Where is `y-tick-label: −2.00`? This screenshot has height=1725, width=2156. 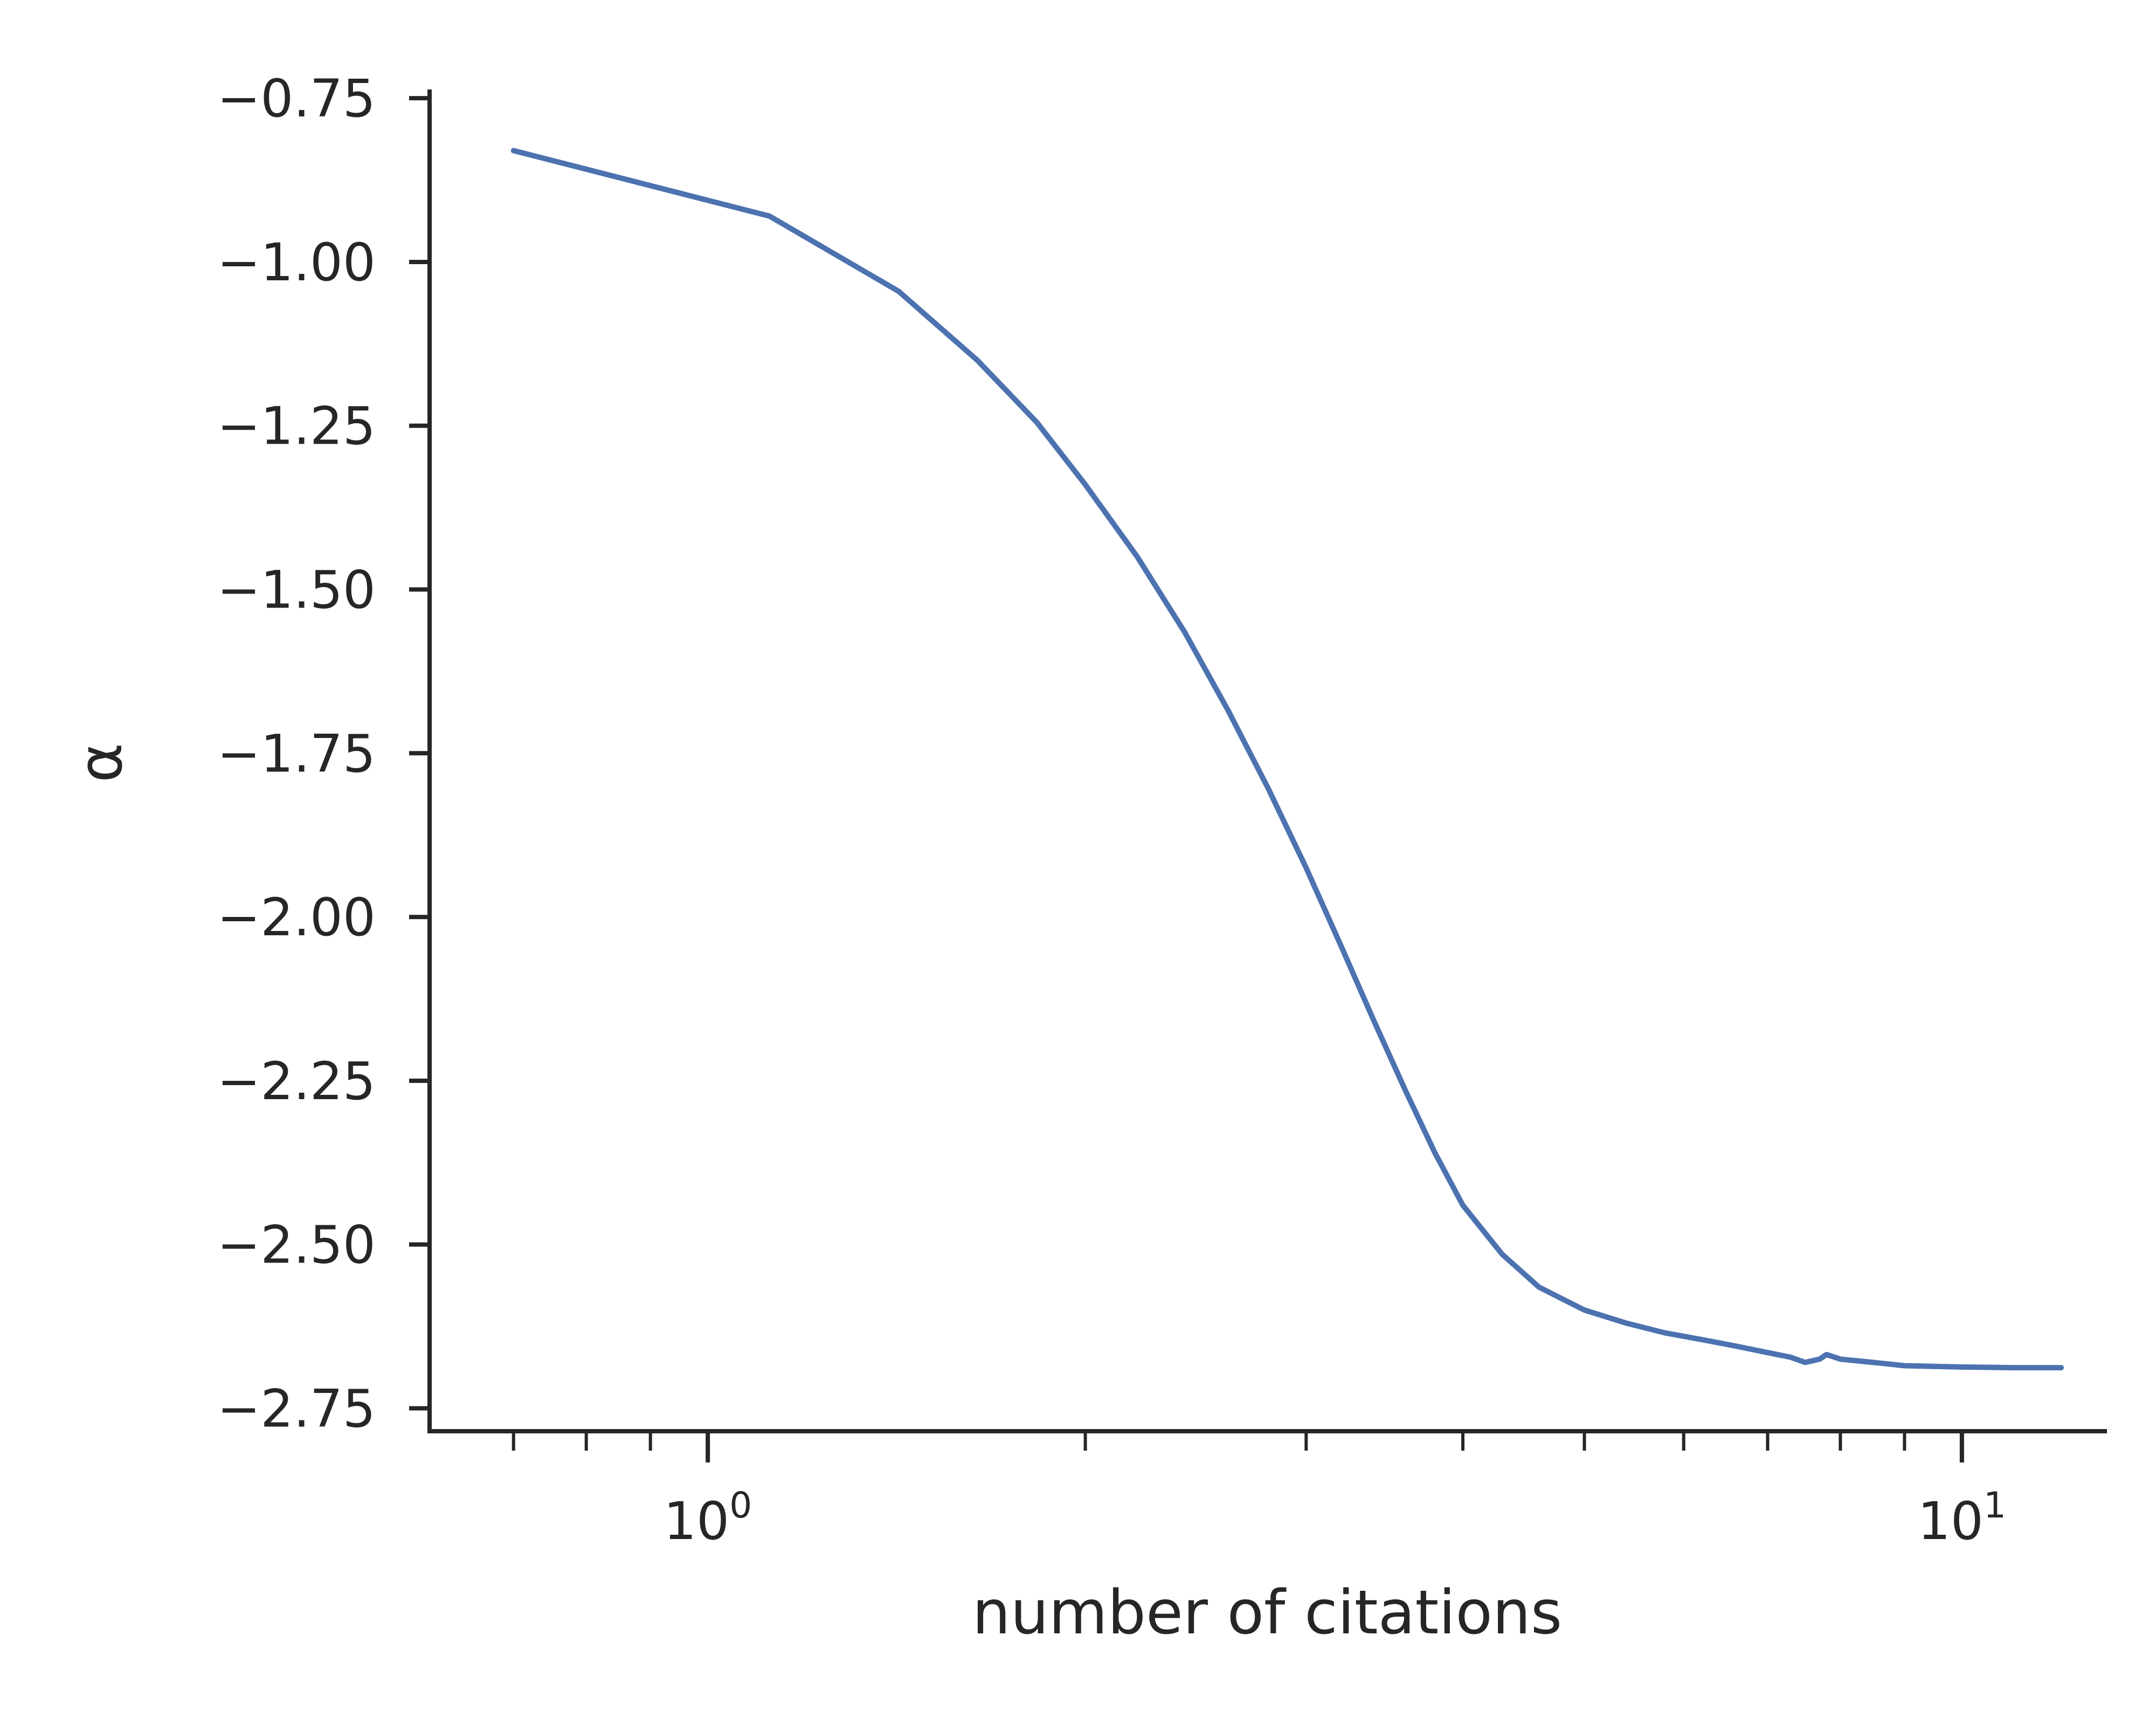 y-tick-label: −2.00 is located at coordinates (296, 918).